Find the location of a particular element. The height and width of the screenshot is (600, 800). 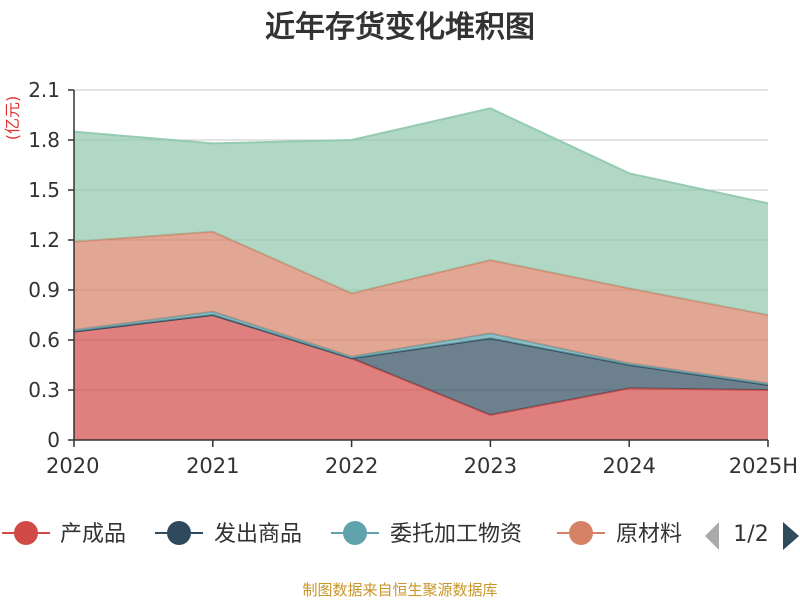

legend-pager: 1/2 is located at coordinates (752, 536).